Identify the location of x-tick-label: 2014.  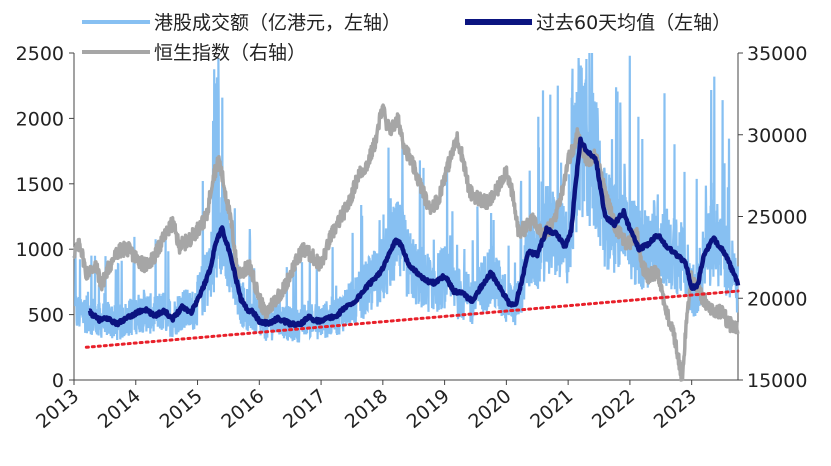
(119, 409).